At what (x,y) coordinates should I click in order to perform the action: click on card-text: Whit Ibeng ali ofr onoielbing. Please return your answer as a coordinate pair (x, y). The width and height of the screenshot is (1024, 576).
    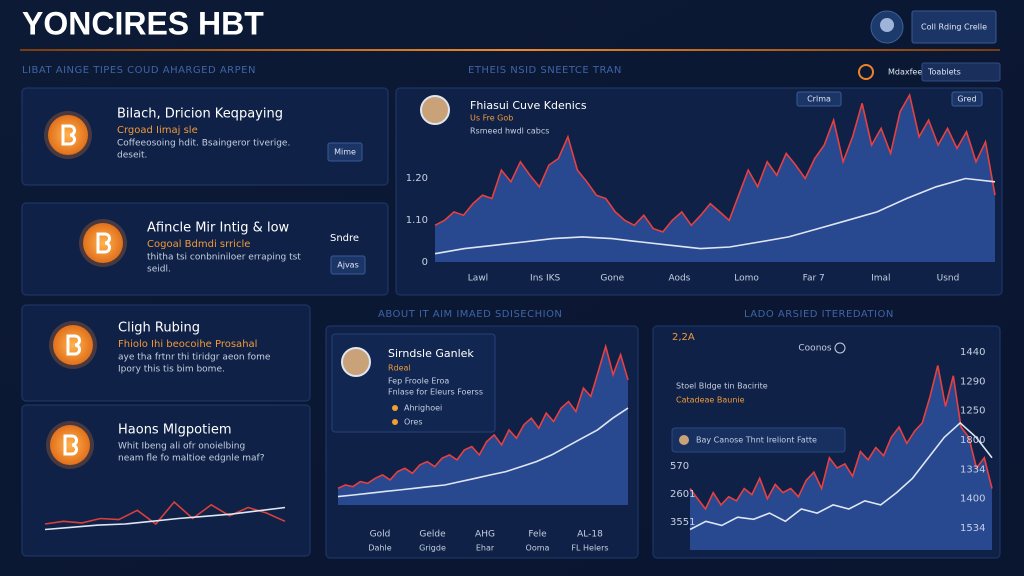
    Looking at the image, I should click on (181, 447).